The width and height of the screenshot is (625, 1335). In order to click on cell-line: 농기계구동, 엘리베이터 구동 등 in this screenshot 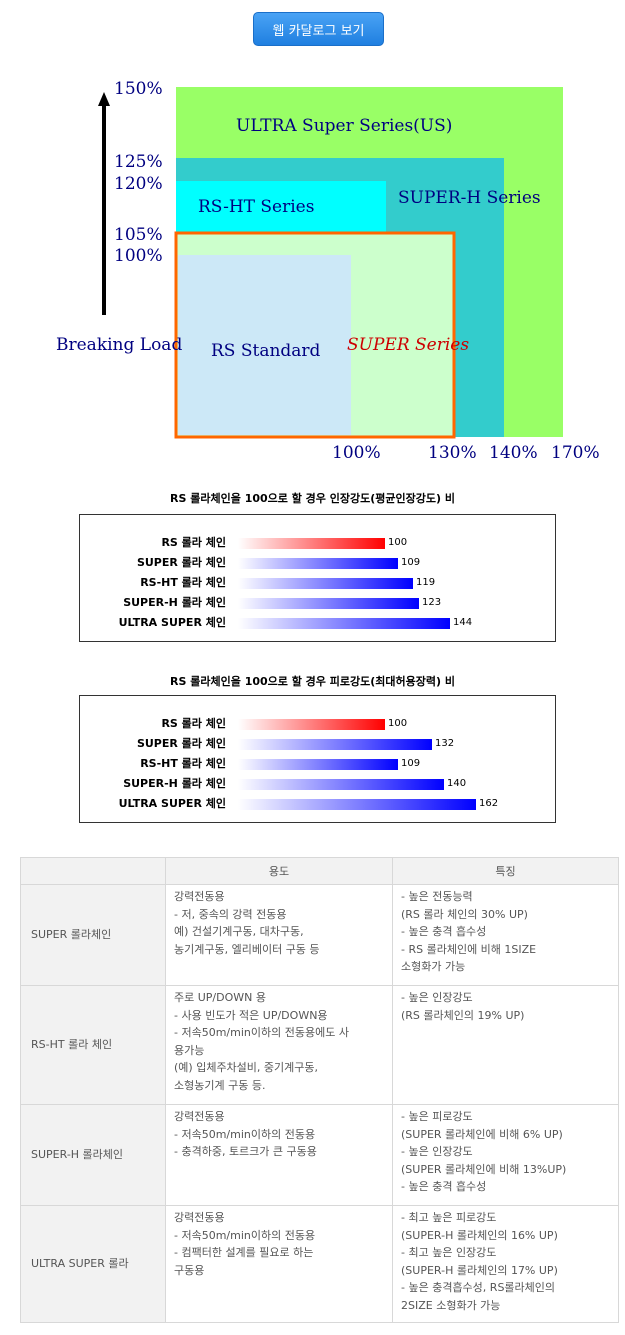, I will do `click(247, 949)`.